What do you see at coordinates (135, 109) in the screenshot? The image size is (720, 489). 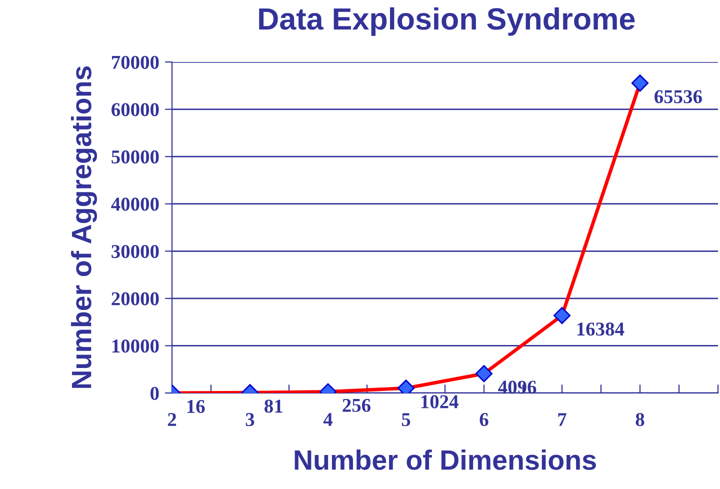 I see `y-tick-label: 60000` at bounding box center [135, 109].